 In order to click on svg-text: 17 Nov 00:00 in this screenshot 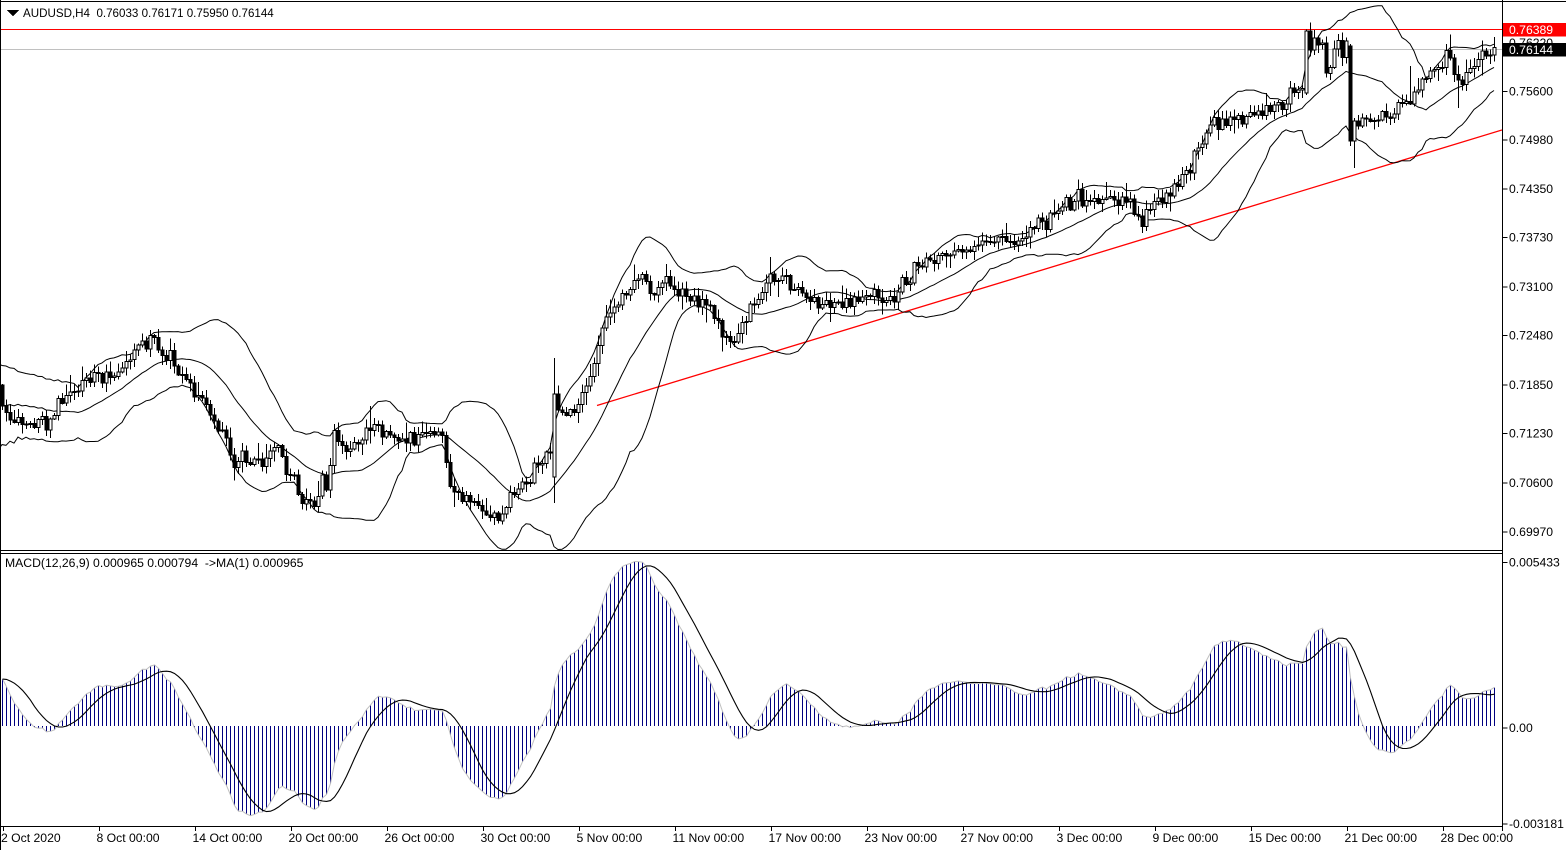, I will do `click(805, 838)`.